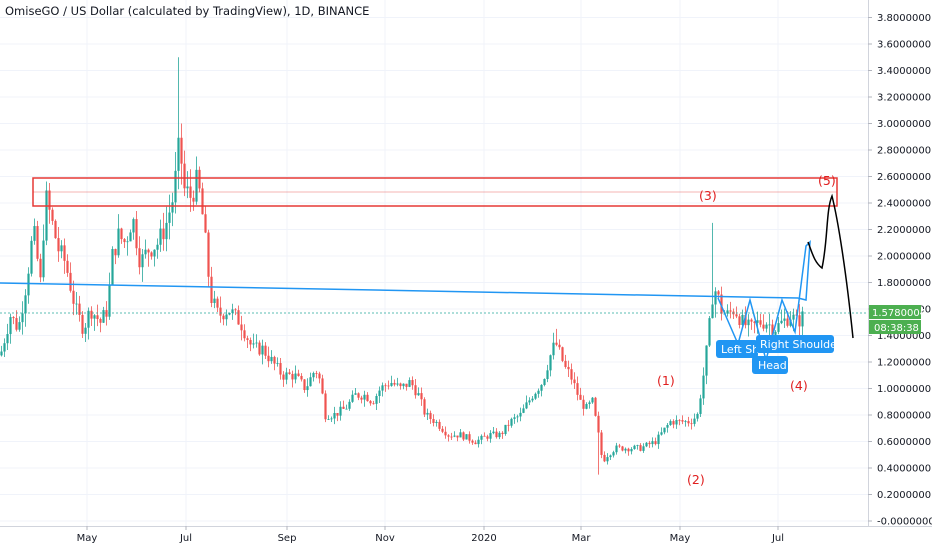  What do you see at coordinates (904, 18) in the screenshot?
I see `y-tick-label: 3.8000000` at bounding box center [904, 18].